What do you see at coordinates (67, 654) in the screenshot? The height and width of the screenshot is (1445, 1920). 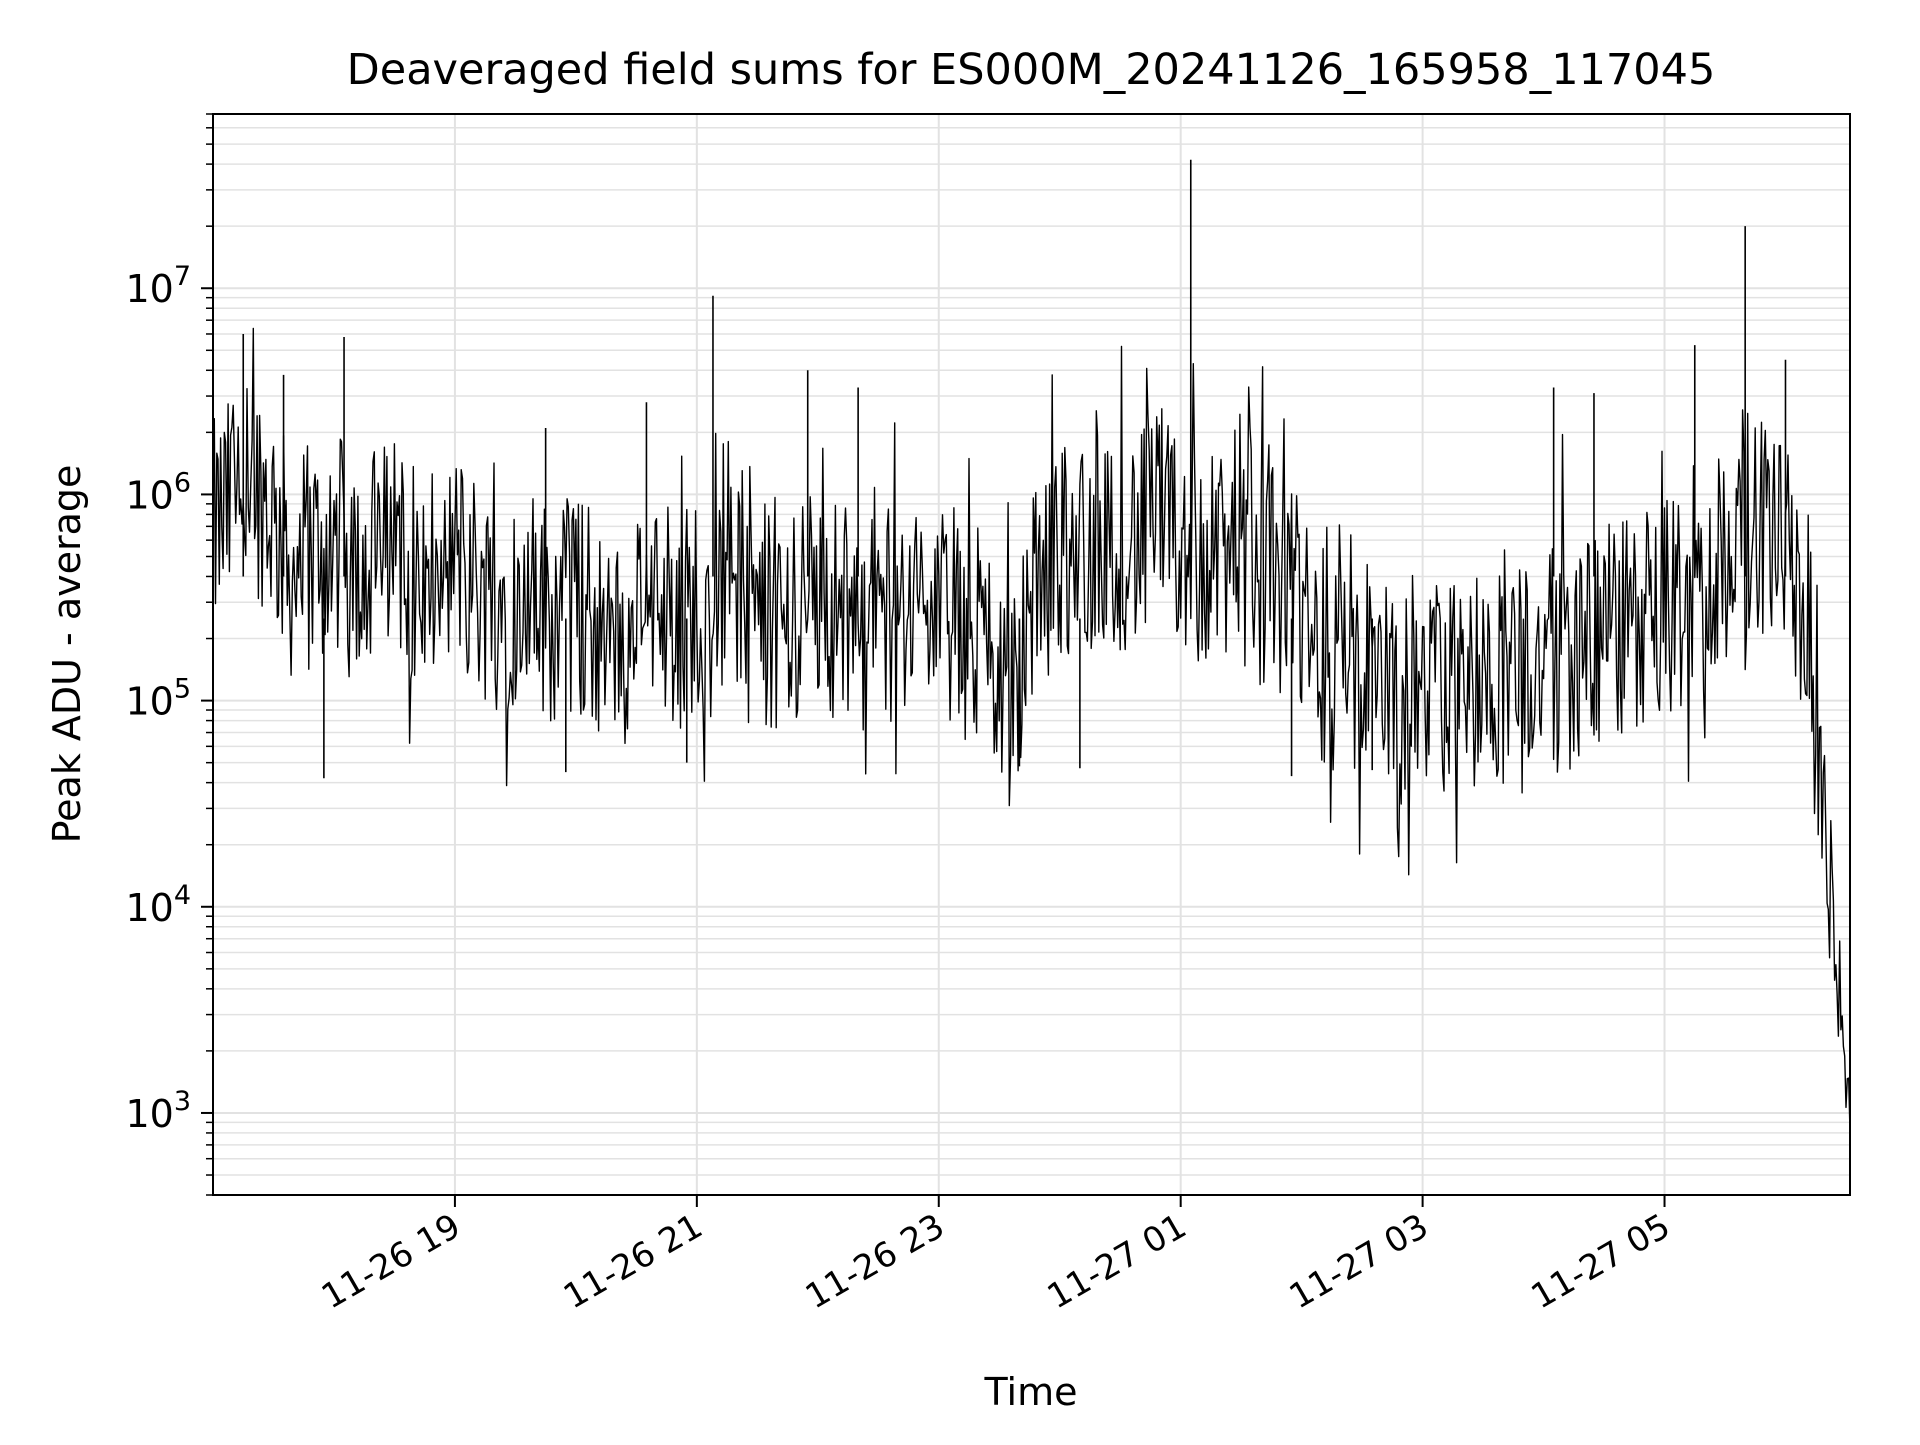 I see `y-axis-label: Peak ADU - average` at bounding box center [67, 654].